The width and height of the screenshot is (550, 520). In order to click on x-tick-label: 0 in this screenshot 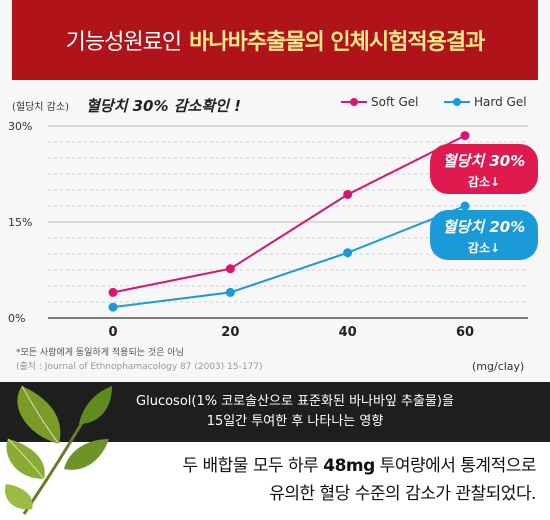, I will do `click(112, 332)`.